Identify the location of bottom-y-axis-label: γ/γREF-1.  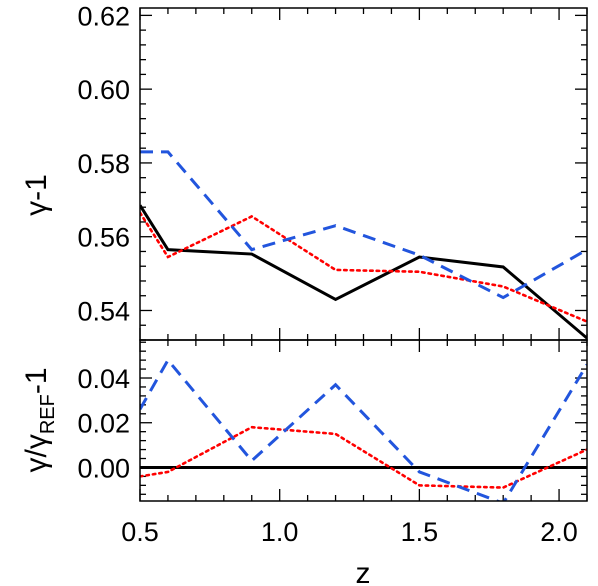
(39, 419).